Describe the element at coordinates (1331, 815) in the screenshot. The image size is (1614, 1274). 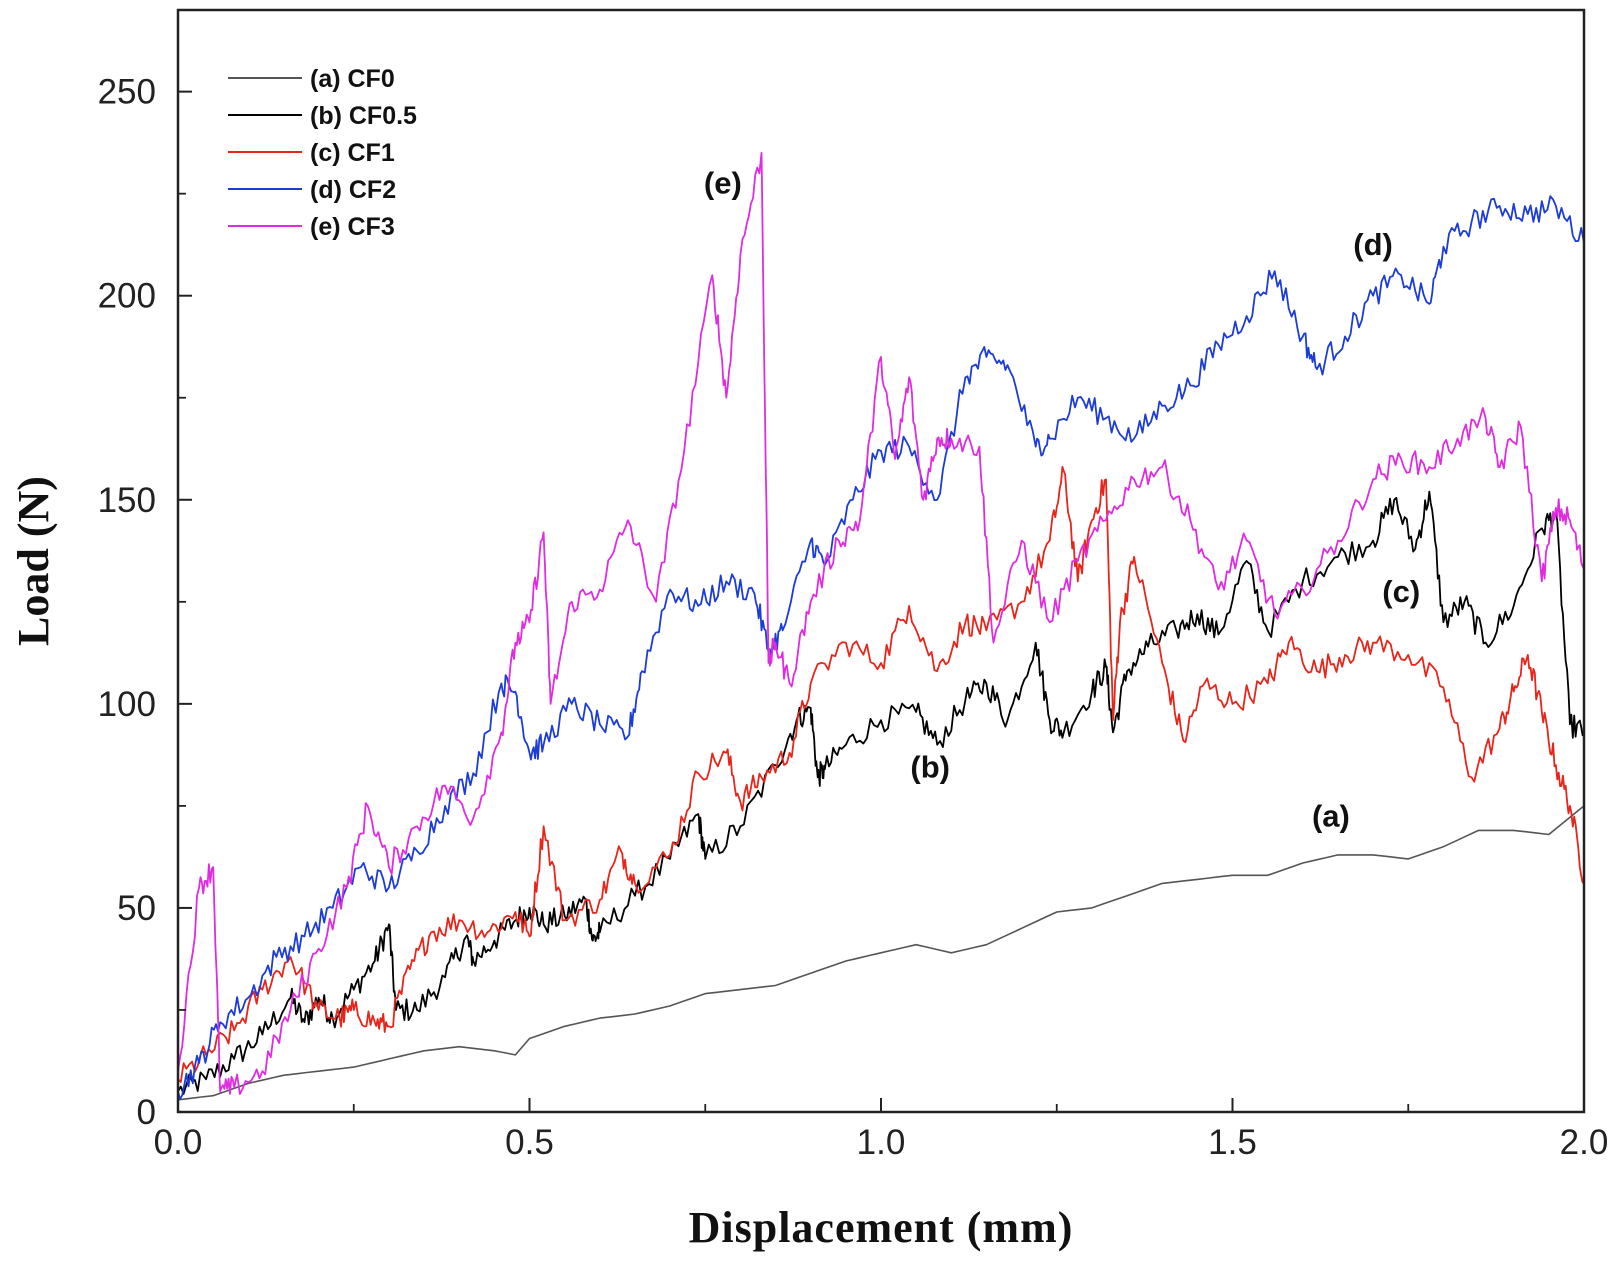
I see `curve-label: (a)` at that location.